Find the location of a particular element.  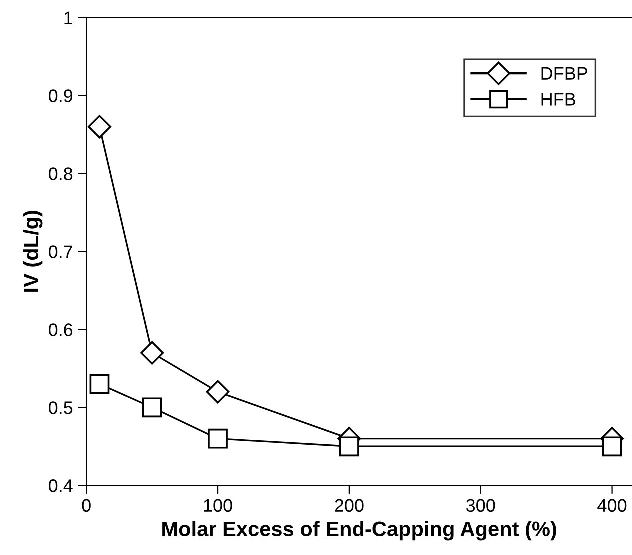

x-tick-label: 100 is located at coordinates (218, 505).